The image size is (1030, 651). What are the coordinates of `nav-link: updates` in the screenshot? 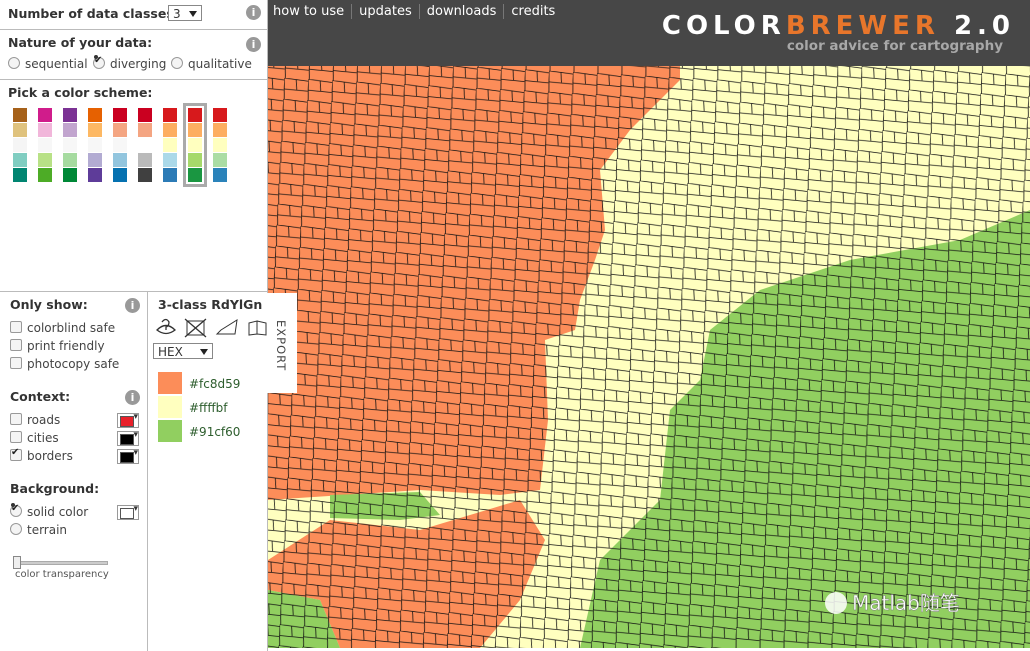 It's located at (381, 11).